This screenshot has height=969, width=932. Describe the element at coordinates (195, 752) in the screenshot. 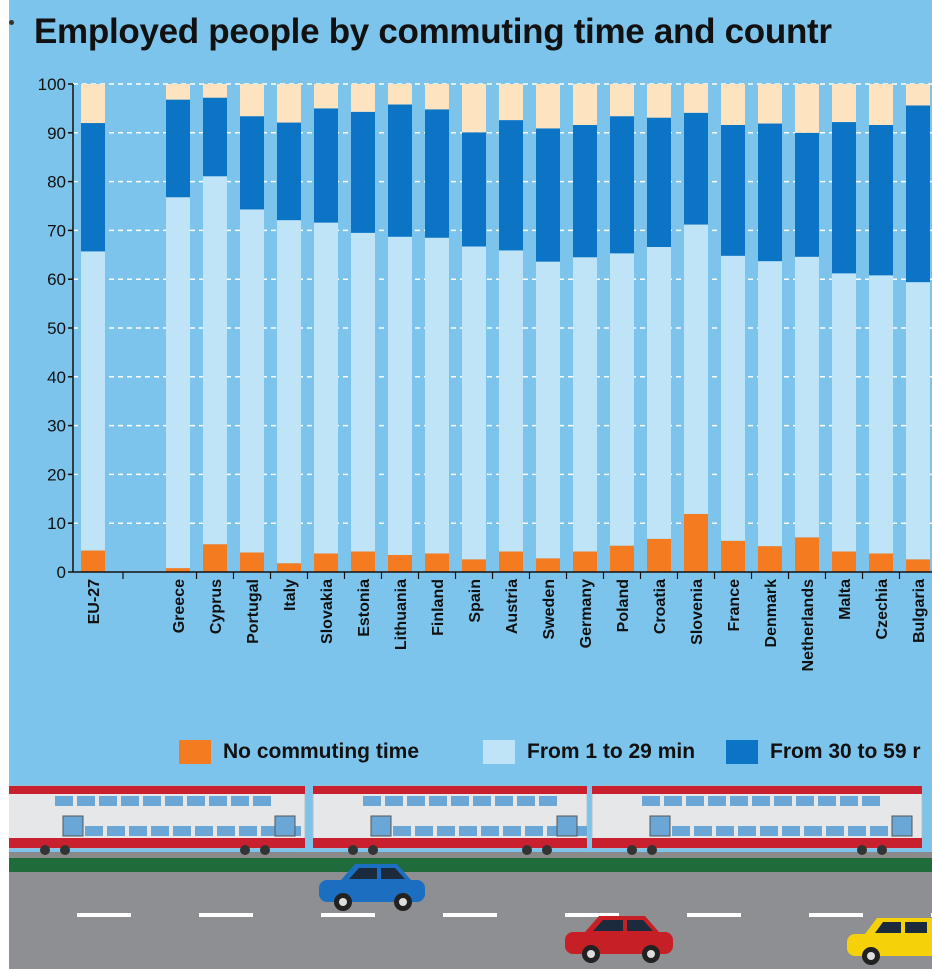

I see `legend-swatch-no-commute` at that location.